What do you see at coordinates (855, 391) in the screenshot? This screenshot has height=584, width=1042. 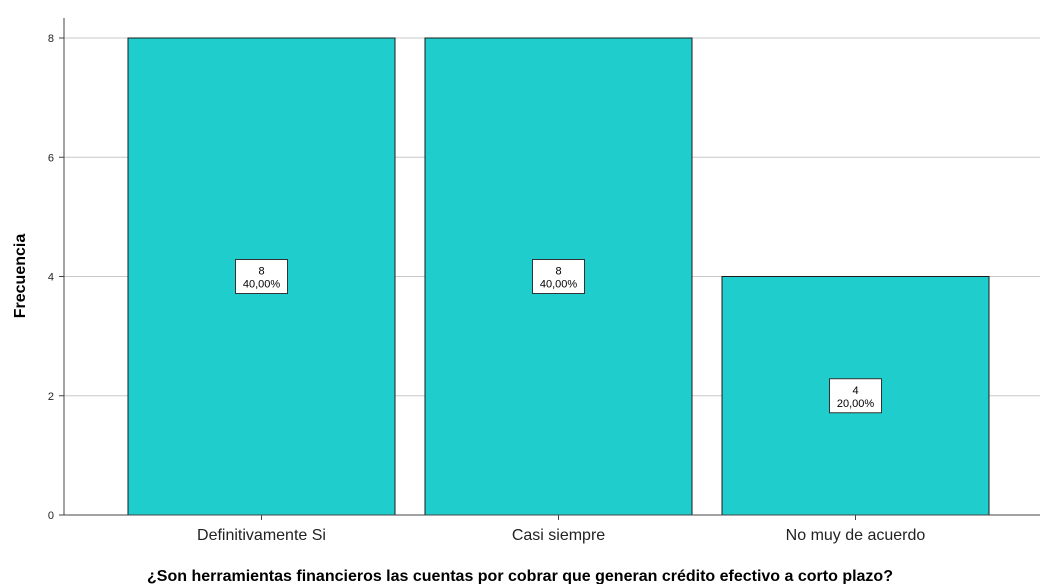 I see `data-label-count: 4` at bounding box center [855, 391].